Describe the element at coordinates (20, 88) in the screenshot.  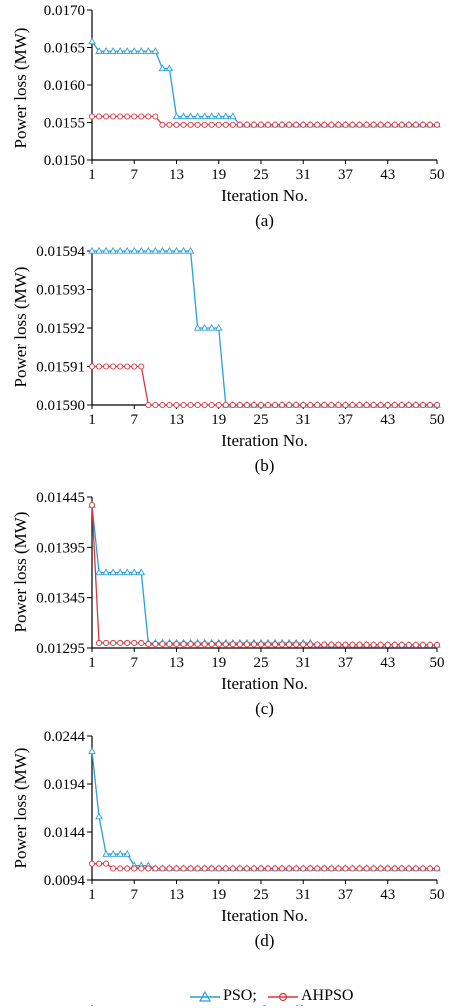
I see `panel-a-y-axis-label: Power loss (MW)` at that location.